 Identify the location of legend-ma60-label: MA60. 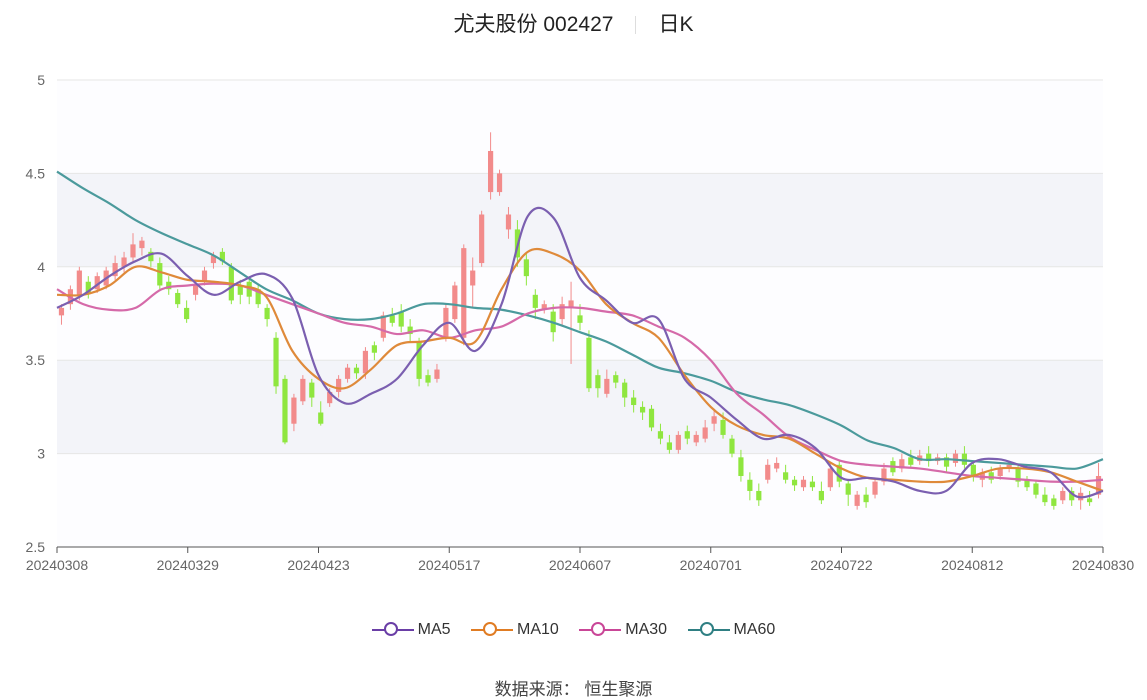
(754, 629).